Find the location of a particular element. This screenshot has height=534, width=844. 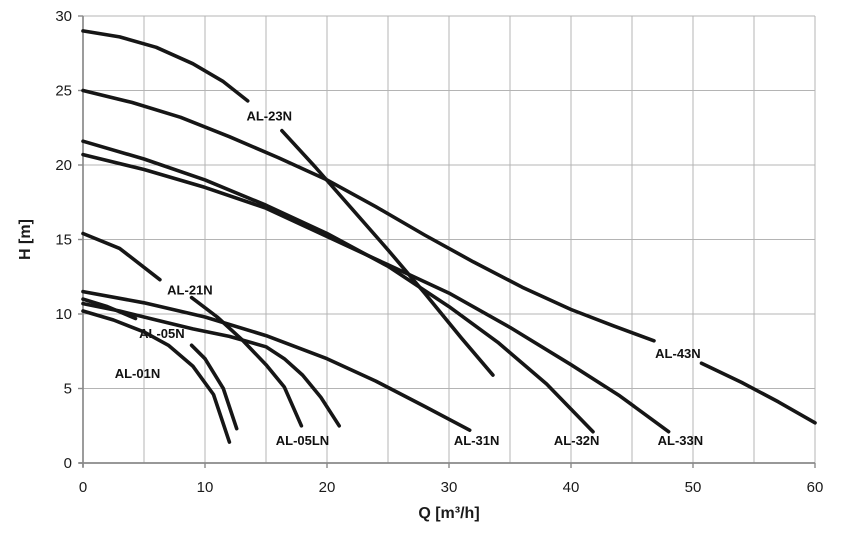

curve-AL-05LN is located at coordinates (211, 364).